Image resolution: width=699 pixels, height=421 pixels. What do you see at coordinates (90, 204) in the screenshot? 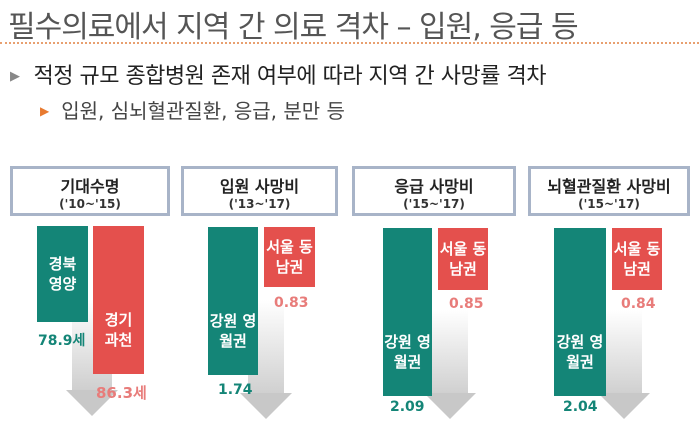
I see `panel-period: ('10~'15)` at bounding box center [90, 204].